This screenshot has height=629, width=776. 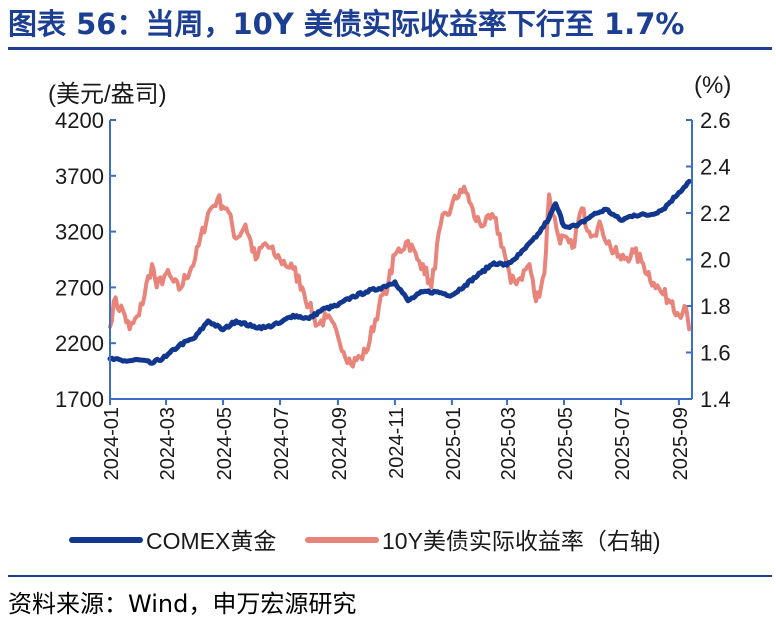 I want to click on source-rule, so click(x=390, y=576).